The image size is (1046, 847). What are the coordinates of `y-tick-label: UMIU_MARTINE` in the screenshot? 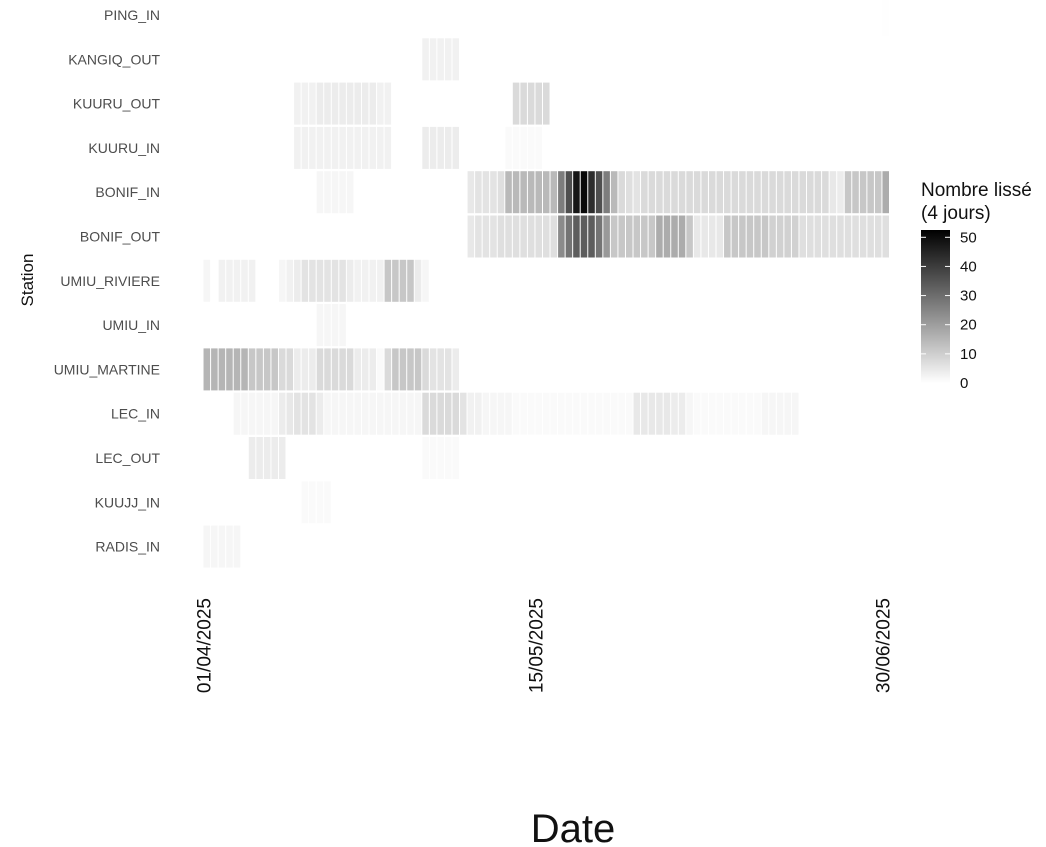 It's located at (107, 369).